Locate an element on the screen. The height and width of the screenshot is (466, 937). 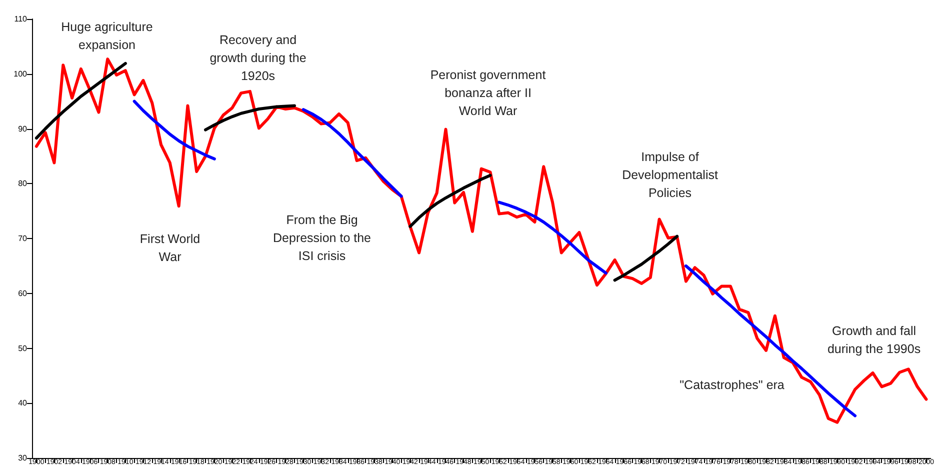
y-tick-label: 40 is located at coordinates (23, 403).